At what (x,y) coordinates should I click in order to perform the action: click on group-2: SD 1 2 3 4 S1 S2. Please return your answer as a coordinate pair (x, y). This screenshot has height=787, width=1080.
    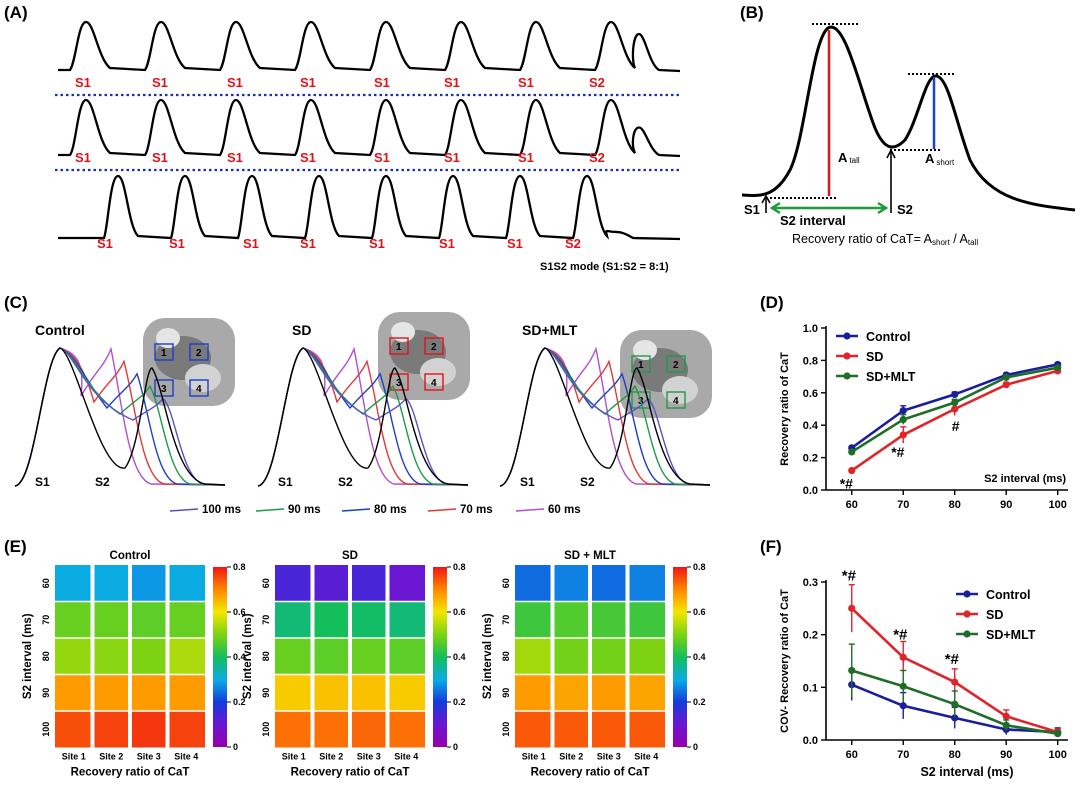
    Looking at the image, I should click on (363, 400).